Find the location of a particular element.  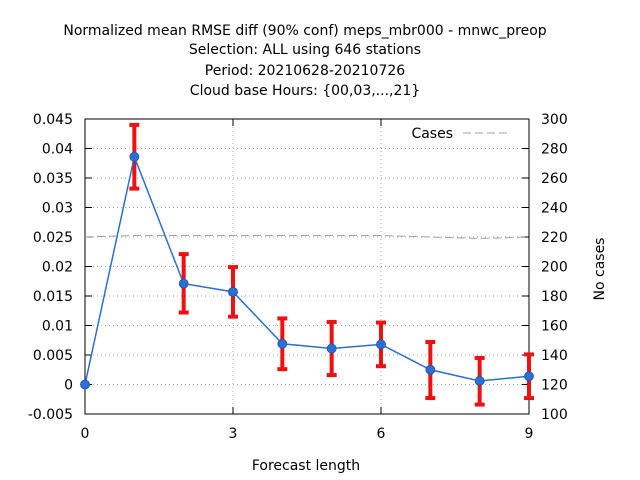

x-tick-label: 3 is located at coordinates (233, 434).